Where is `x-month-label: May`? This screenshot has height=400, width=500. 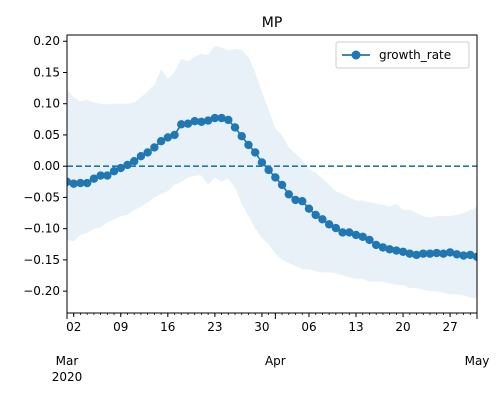
x-month-label: May is located at coordinates (477, 361).